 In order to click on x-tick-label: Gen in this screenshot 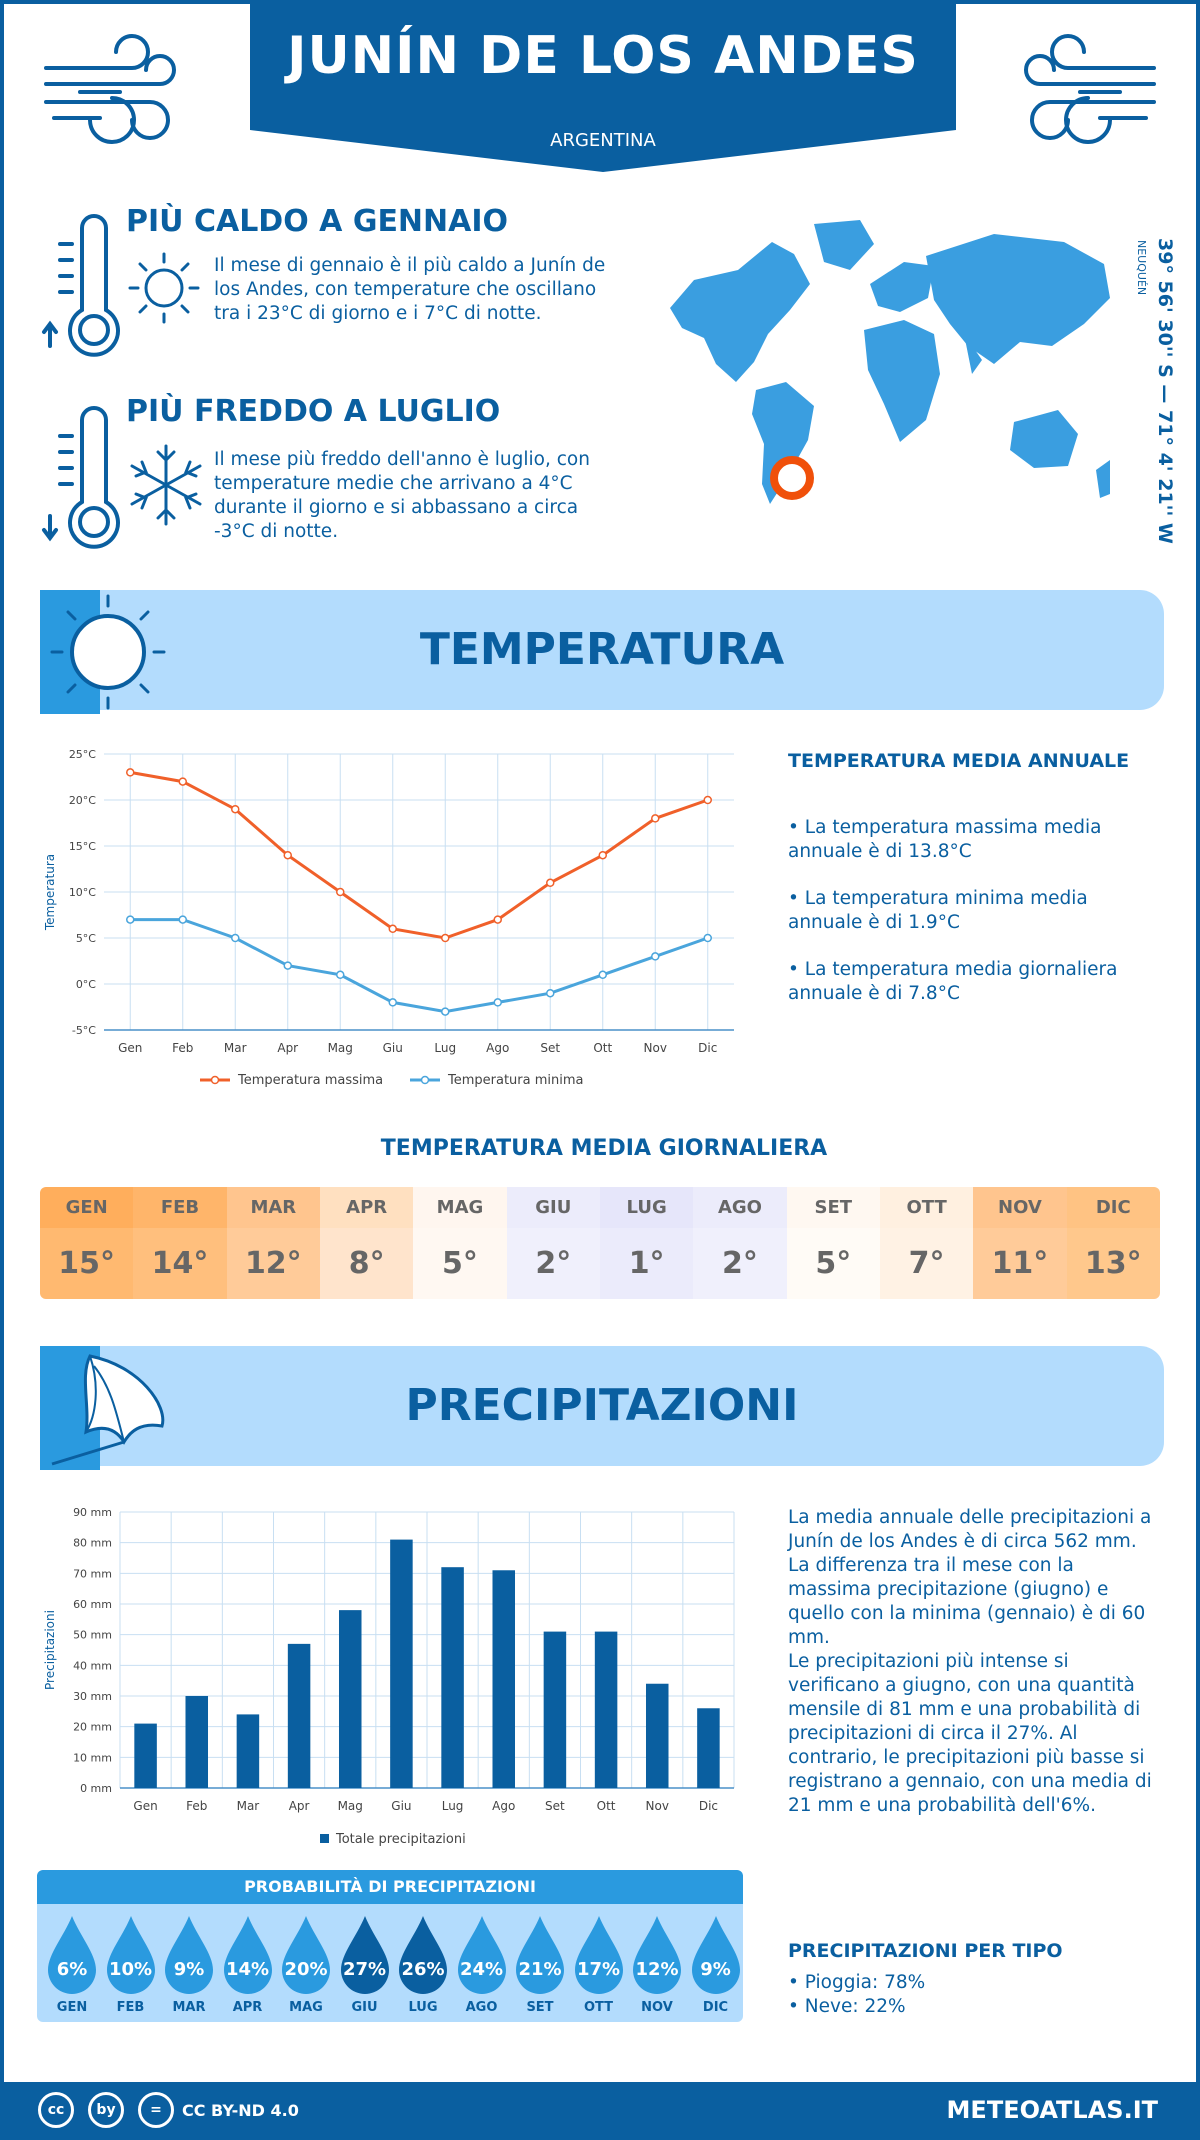, I will do `click(145, 1806)`.